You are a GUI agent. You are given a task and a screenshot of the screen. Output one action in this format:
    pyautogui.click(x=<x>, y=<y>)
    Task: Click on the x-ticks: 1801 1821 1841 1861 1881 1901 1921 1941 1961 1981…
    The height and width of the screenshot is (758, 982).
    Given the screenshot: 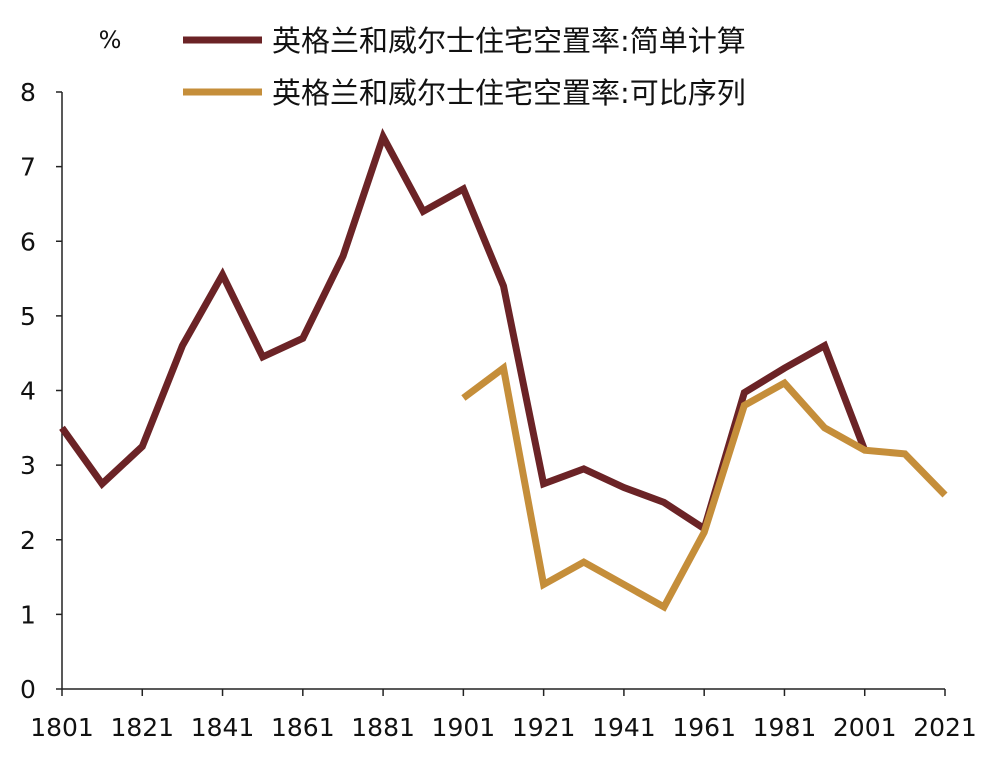 What is the action you would take?
    pyautogui.click(x=503, y=715)
    